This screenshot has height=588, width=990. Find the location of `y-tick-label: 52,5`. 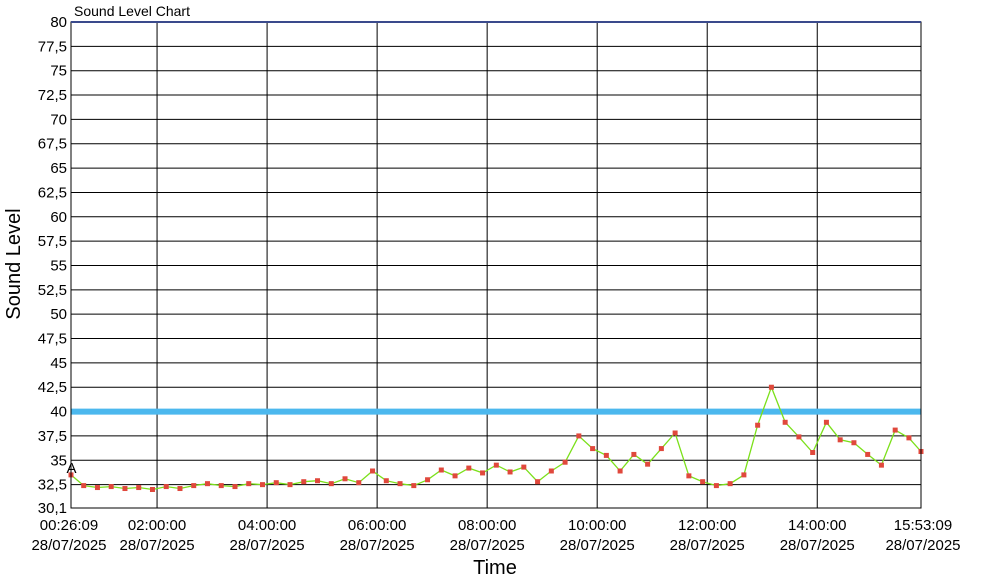

y-tick-label: 52,5 is located at coordinates (52, 290).